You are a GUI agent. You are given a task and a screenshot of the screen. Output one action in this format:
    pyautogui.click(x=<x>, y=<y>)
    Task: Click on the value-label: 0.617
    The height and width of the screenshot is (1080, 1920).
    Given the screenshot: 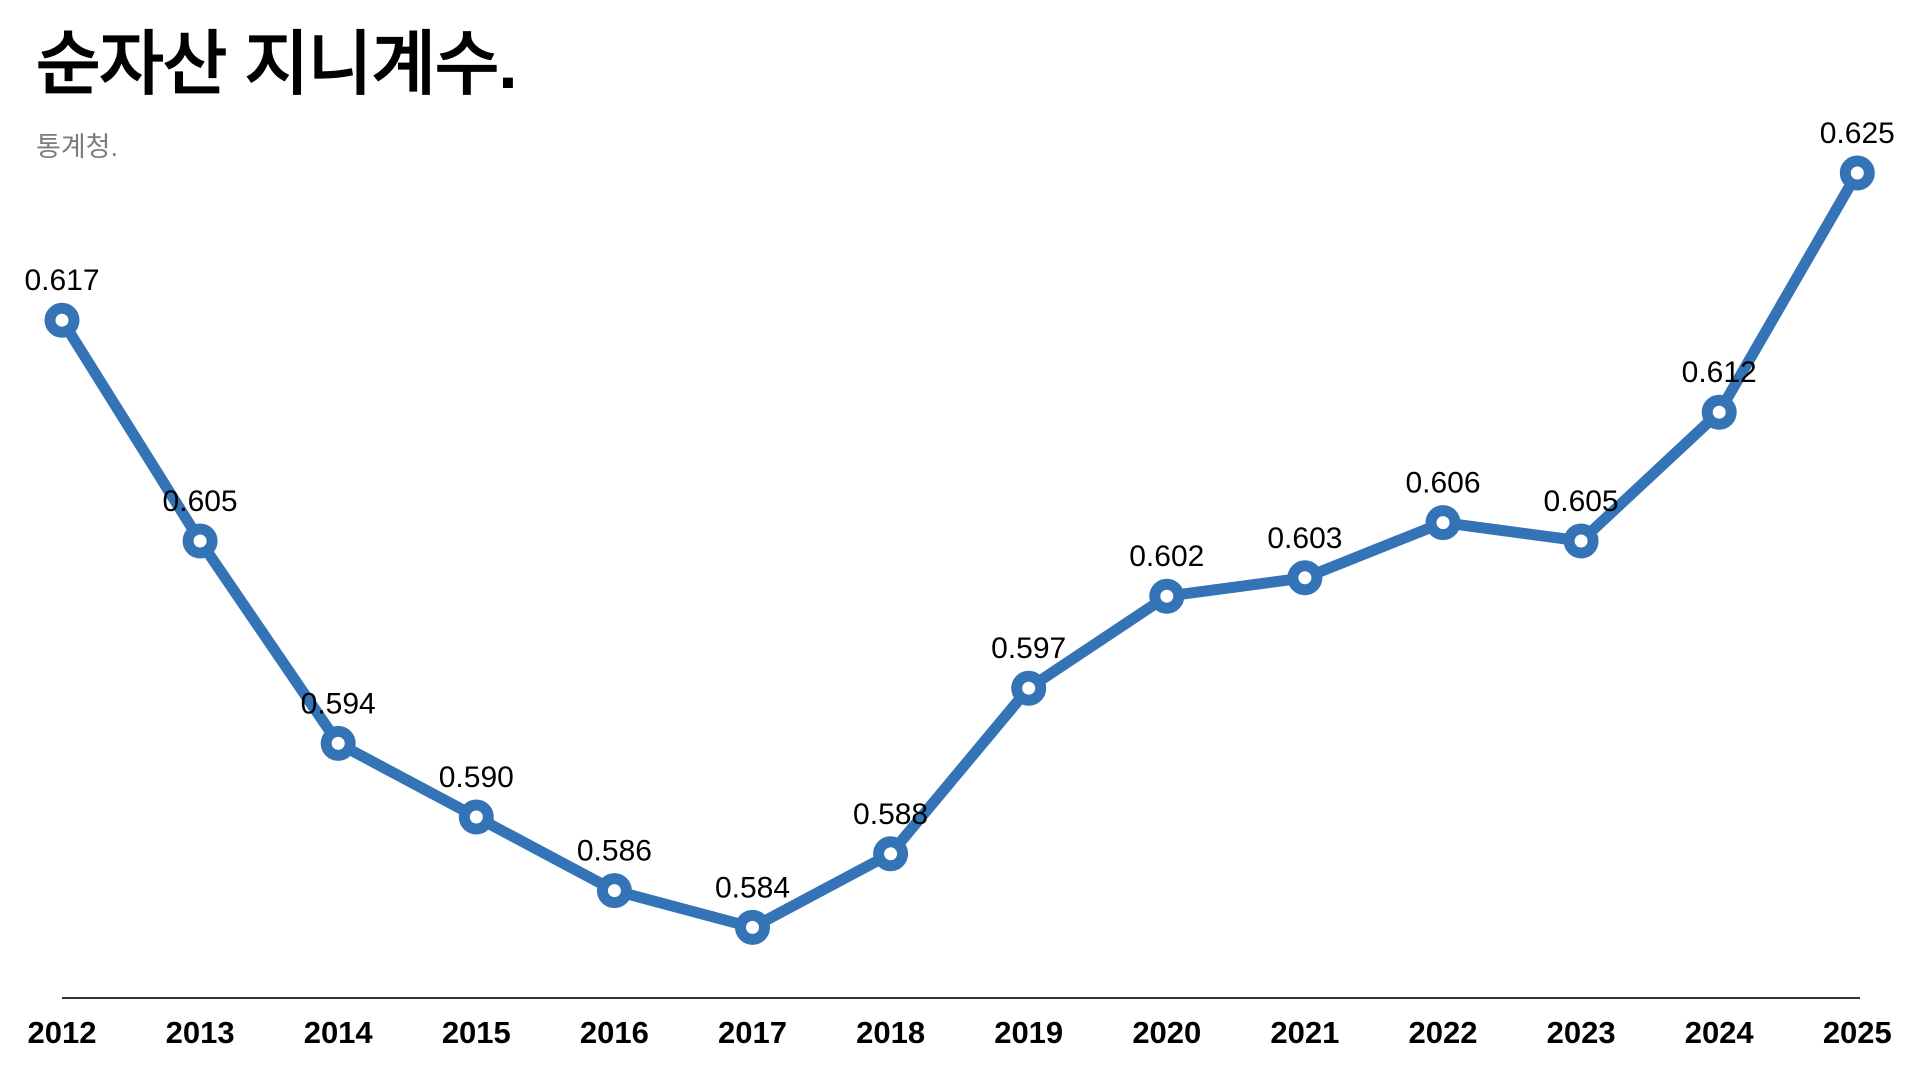 What is the action you would take?
    pyautogui.click(x=61, y=280)
    